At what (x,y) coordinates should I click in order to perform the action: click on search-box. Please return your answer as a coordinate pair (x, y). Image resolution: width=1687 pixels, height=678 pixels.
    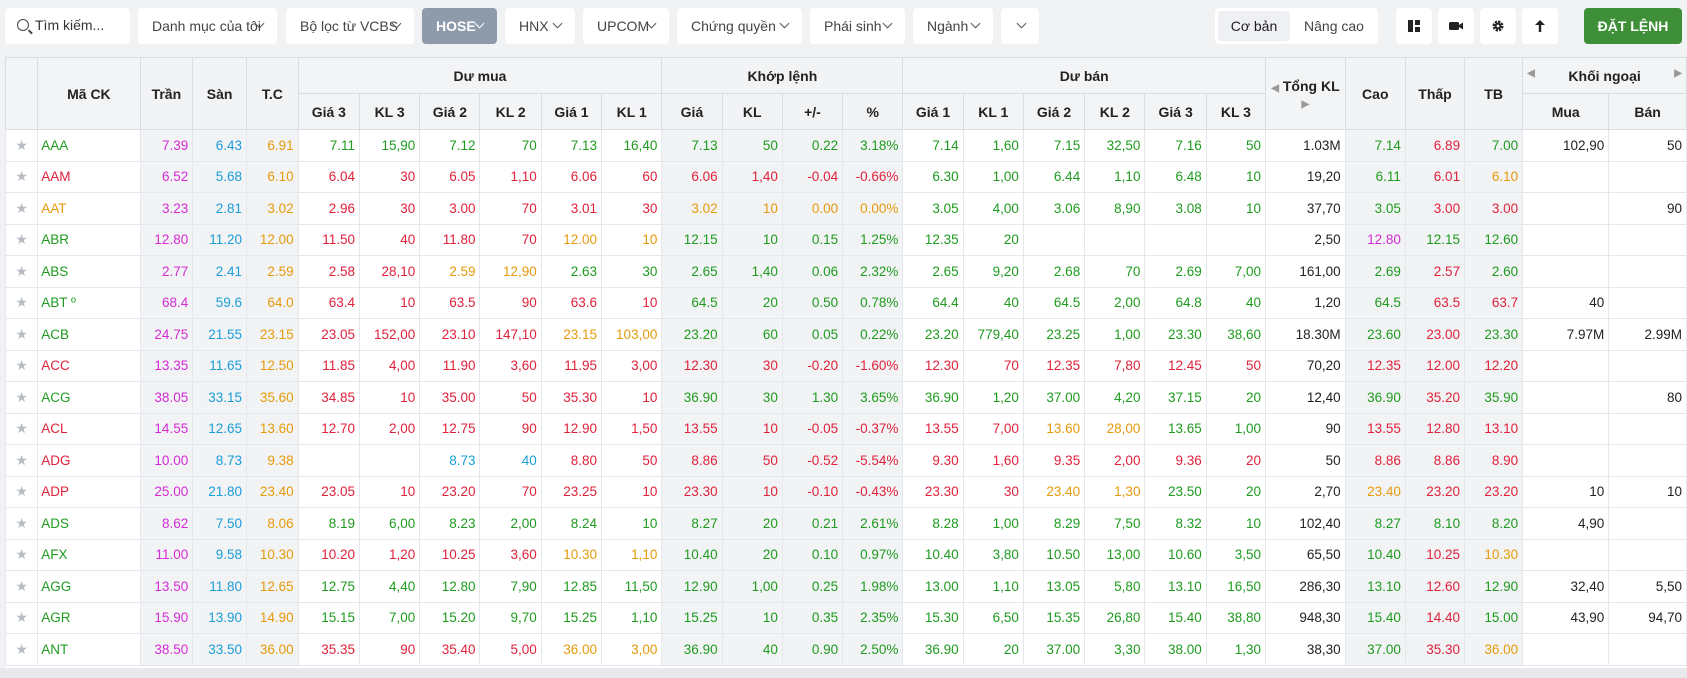
    Looking at the image, I should click on (70, 26).